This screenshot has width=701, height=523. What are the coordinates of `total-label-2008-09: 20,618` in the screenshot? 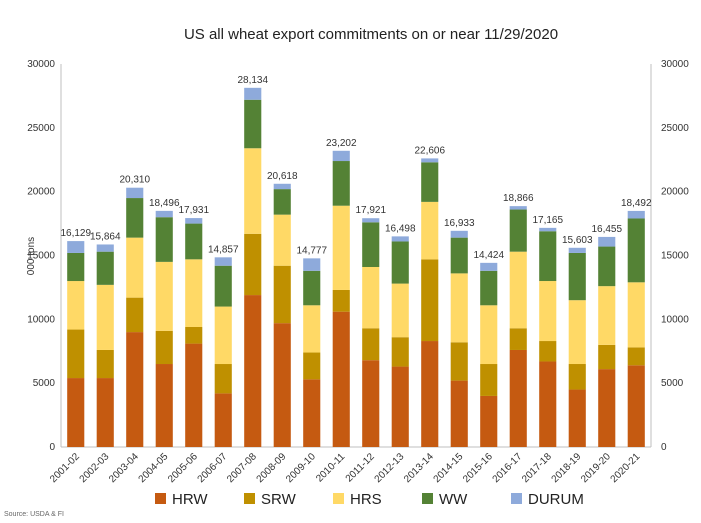 It's located at (282, 176).